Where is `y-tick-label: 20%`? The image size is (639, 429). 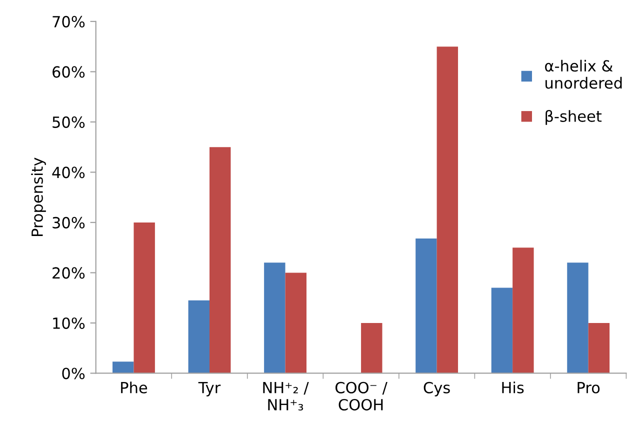
y-tick-label: 20% is located at coordinates (68, 273).